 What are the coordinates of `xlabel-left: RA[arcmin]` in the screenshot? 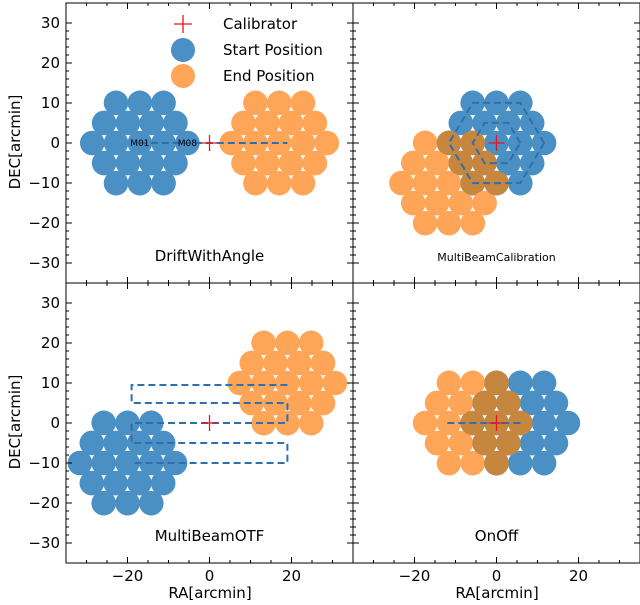 It's located at (209, 593).